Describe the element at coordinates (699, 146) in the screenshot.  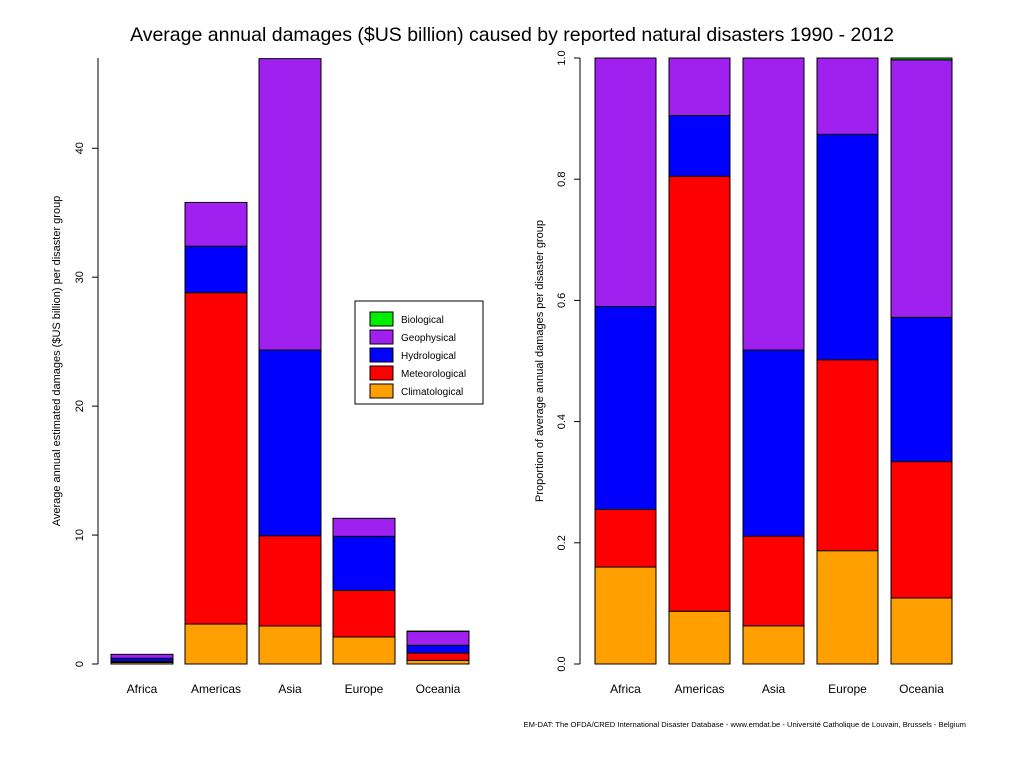
I see `proportion-bar-americas-hydrological` at that location.